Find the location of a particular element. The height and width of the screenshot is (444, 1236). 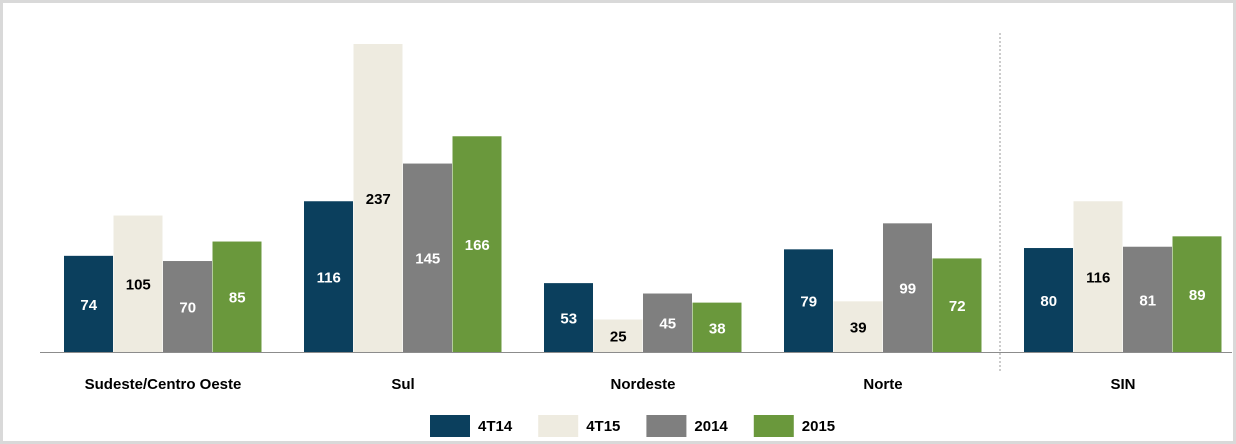

data-label: 39 is located at coordinates (858, 328).